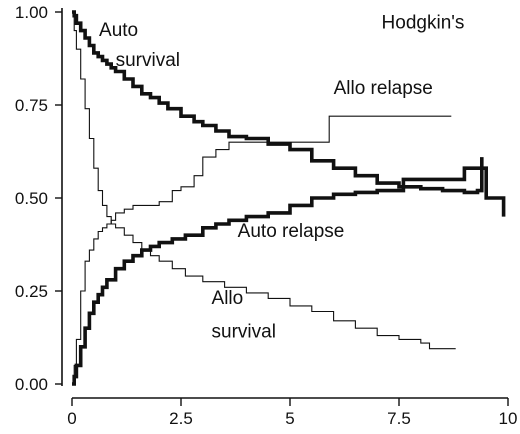  What do you see at coordinates (181, 418) in the screenshot?
I see `x-tick-label: 2.5` at bounding box center [181, 418].